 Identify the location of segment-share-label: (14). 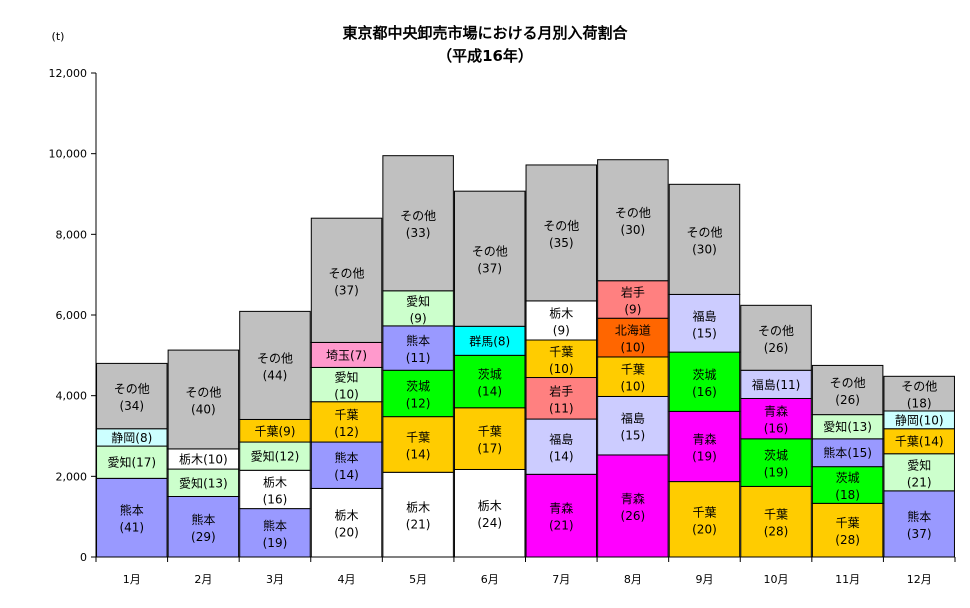
(346, 475).